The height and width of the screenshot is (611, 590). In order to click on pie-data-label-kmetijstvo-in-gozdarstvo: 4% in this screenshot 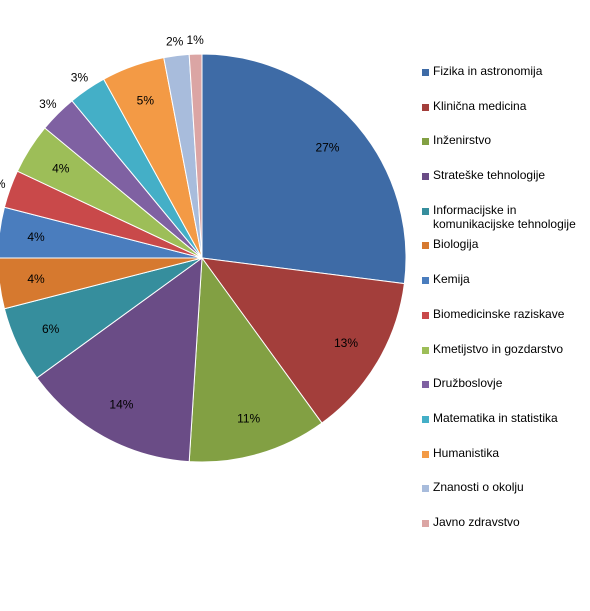, I will do `click(61, 168)`.